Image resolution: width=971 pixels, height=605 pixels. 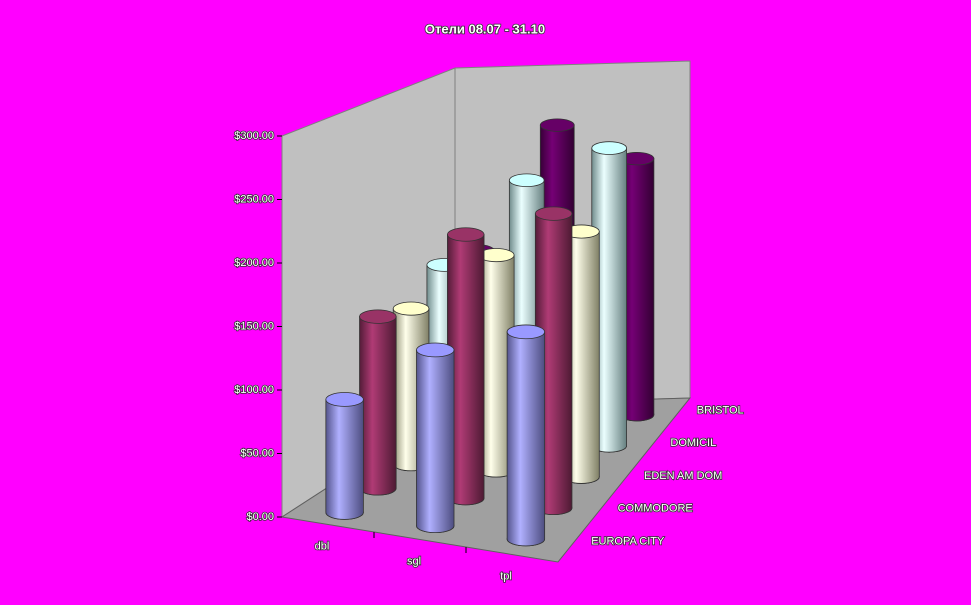 I want to click on y-tick-label: $50.00, so click(x=257, y=453).